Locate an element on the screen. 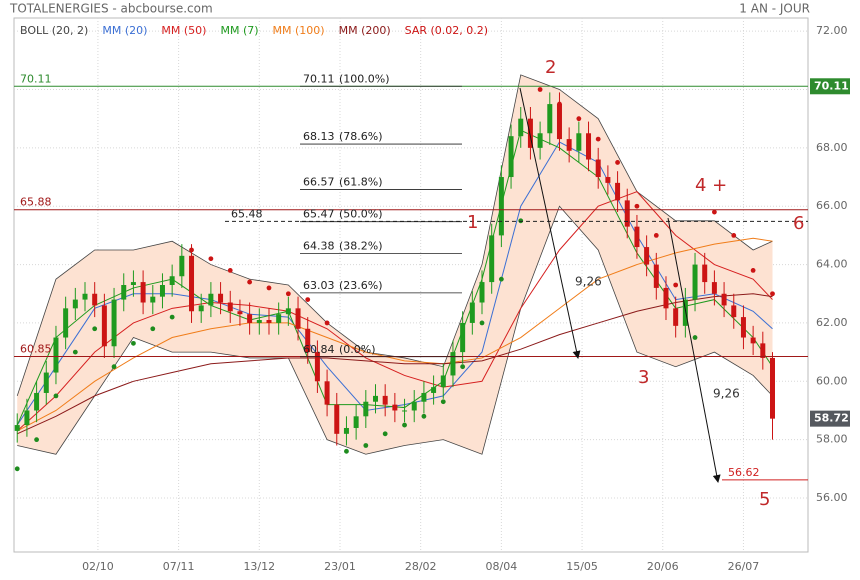 The image size is (860, 580). annotation: 9,26 is located at coordinates (726, 394).